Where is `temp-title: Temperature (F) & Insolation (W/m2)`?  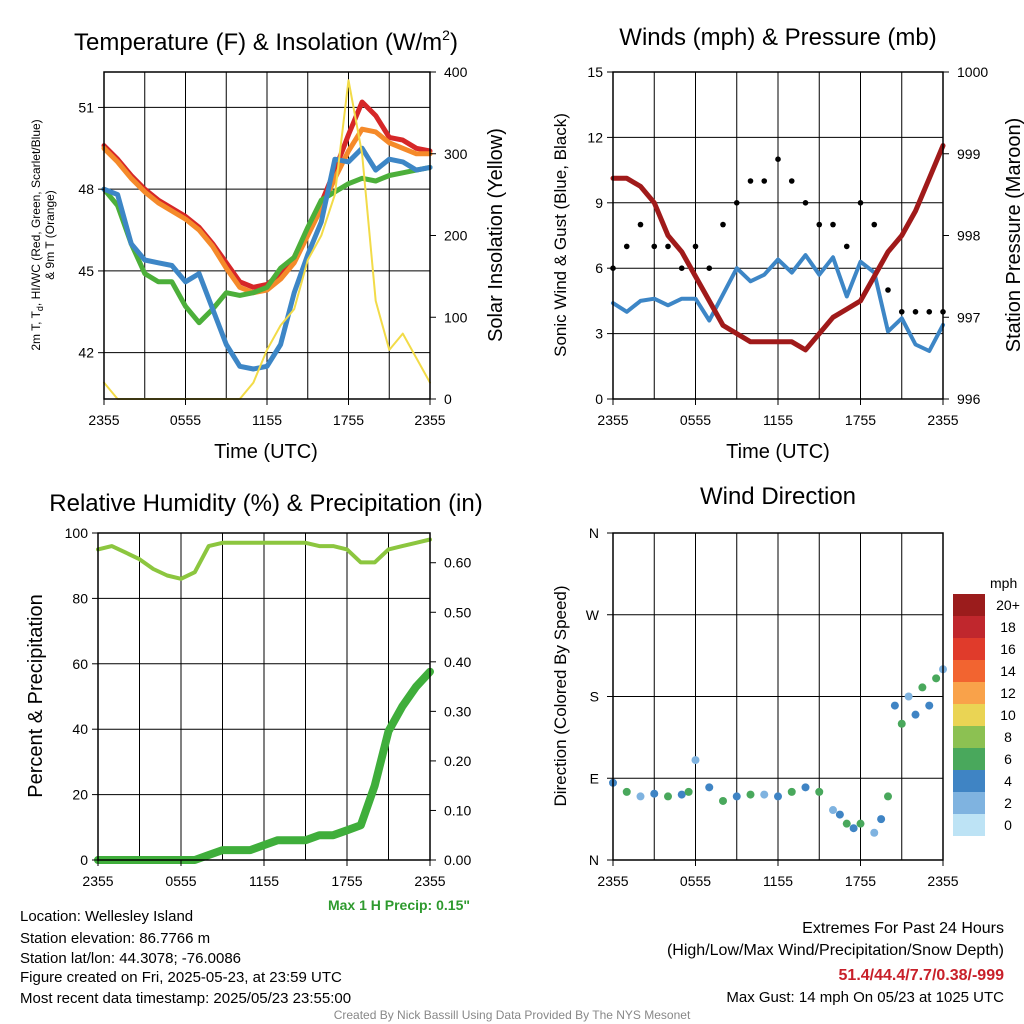 temp-title: Temperature (F) & Insolation (W/m2) is located at coordinates (266, 41).